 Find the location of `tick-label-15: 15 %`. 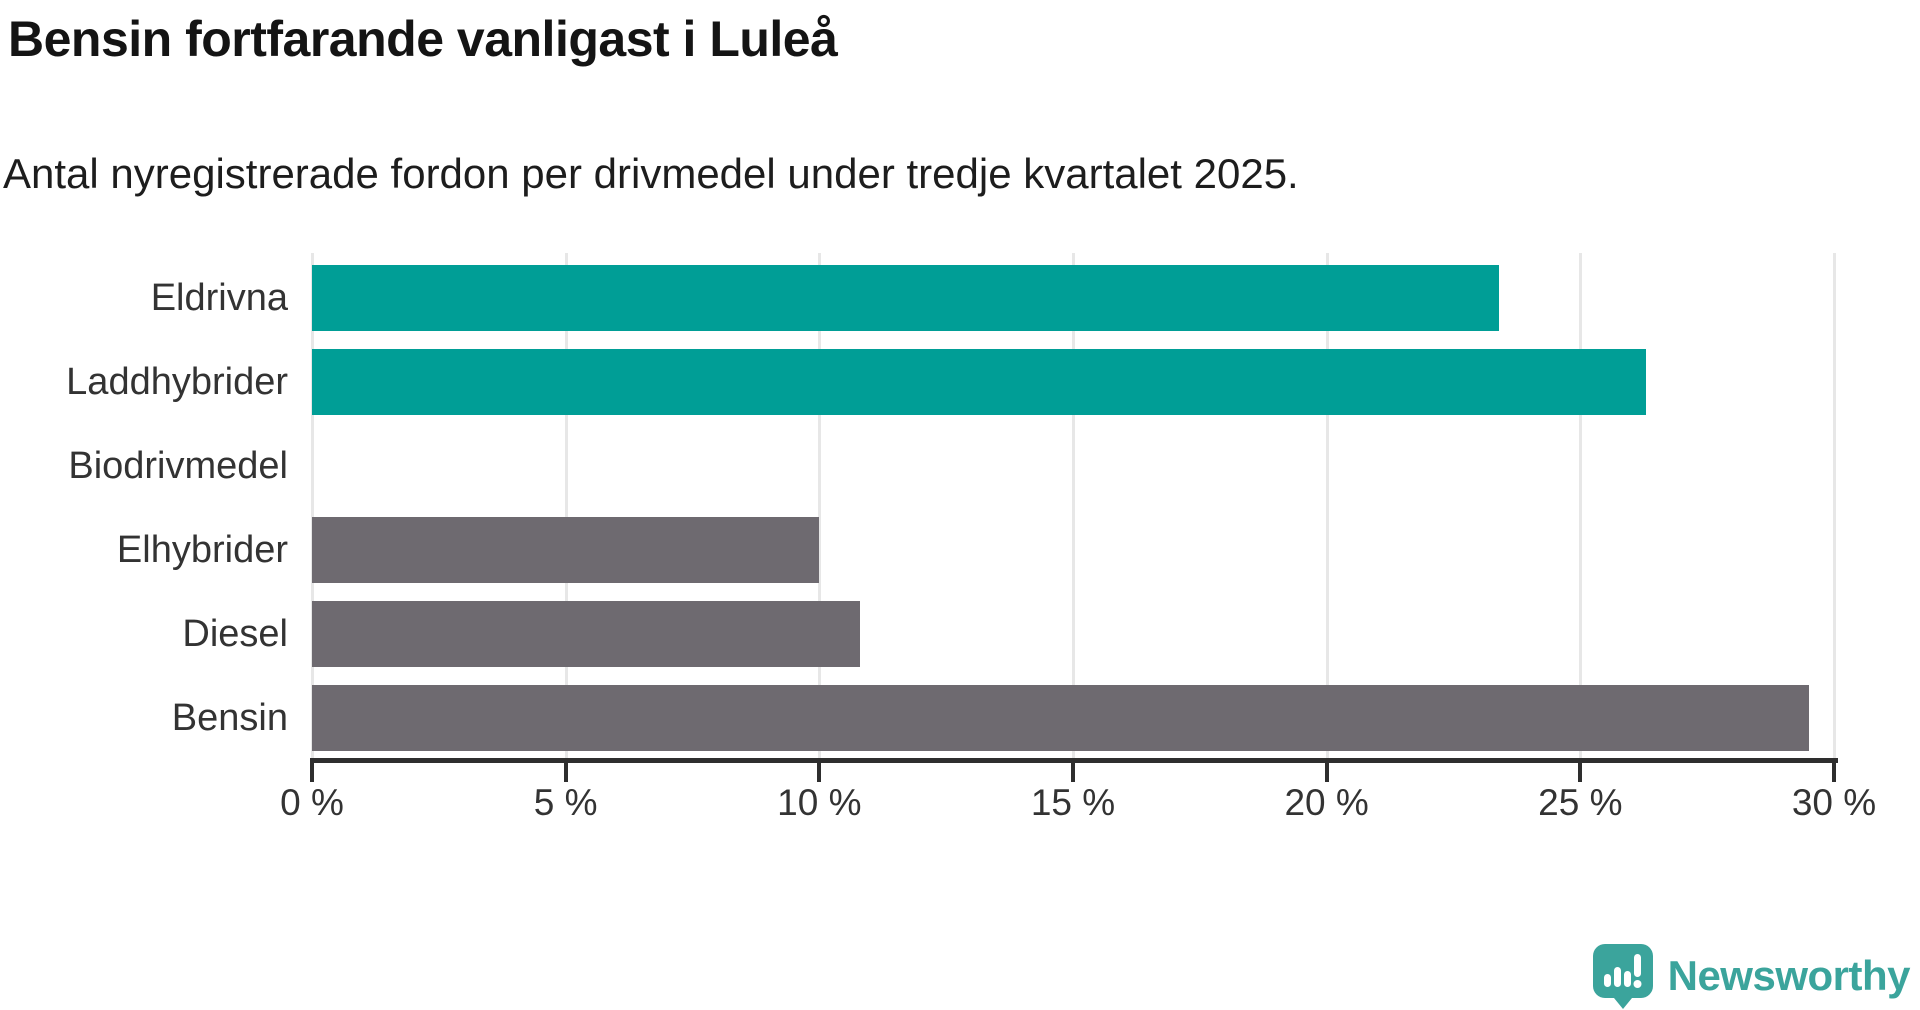

tick-label-15: 15 % is located at coordinates (1073, 802).